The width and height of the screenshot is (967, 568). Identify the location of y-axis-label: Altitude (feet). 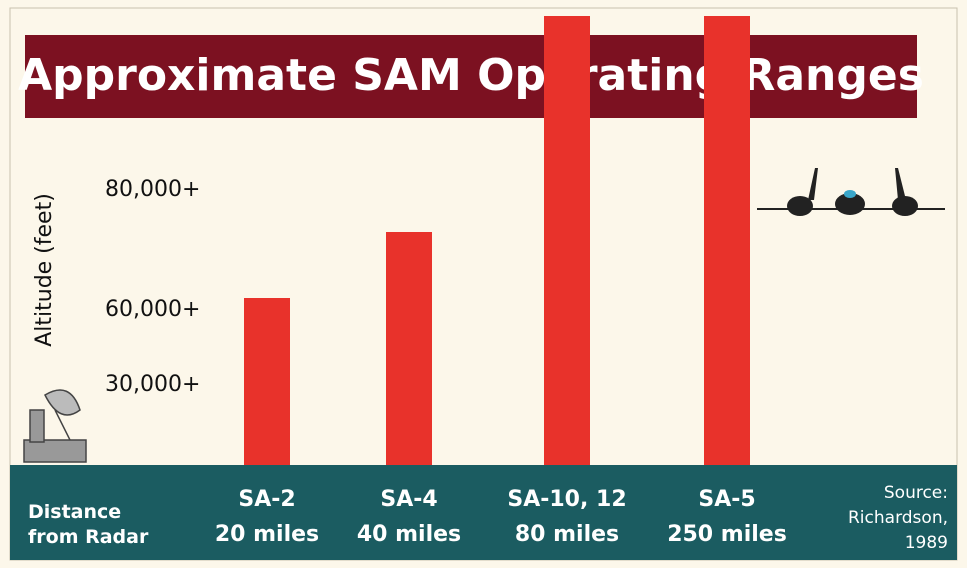
(44, 270).